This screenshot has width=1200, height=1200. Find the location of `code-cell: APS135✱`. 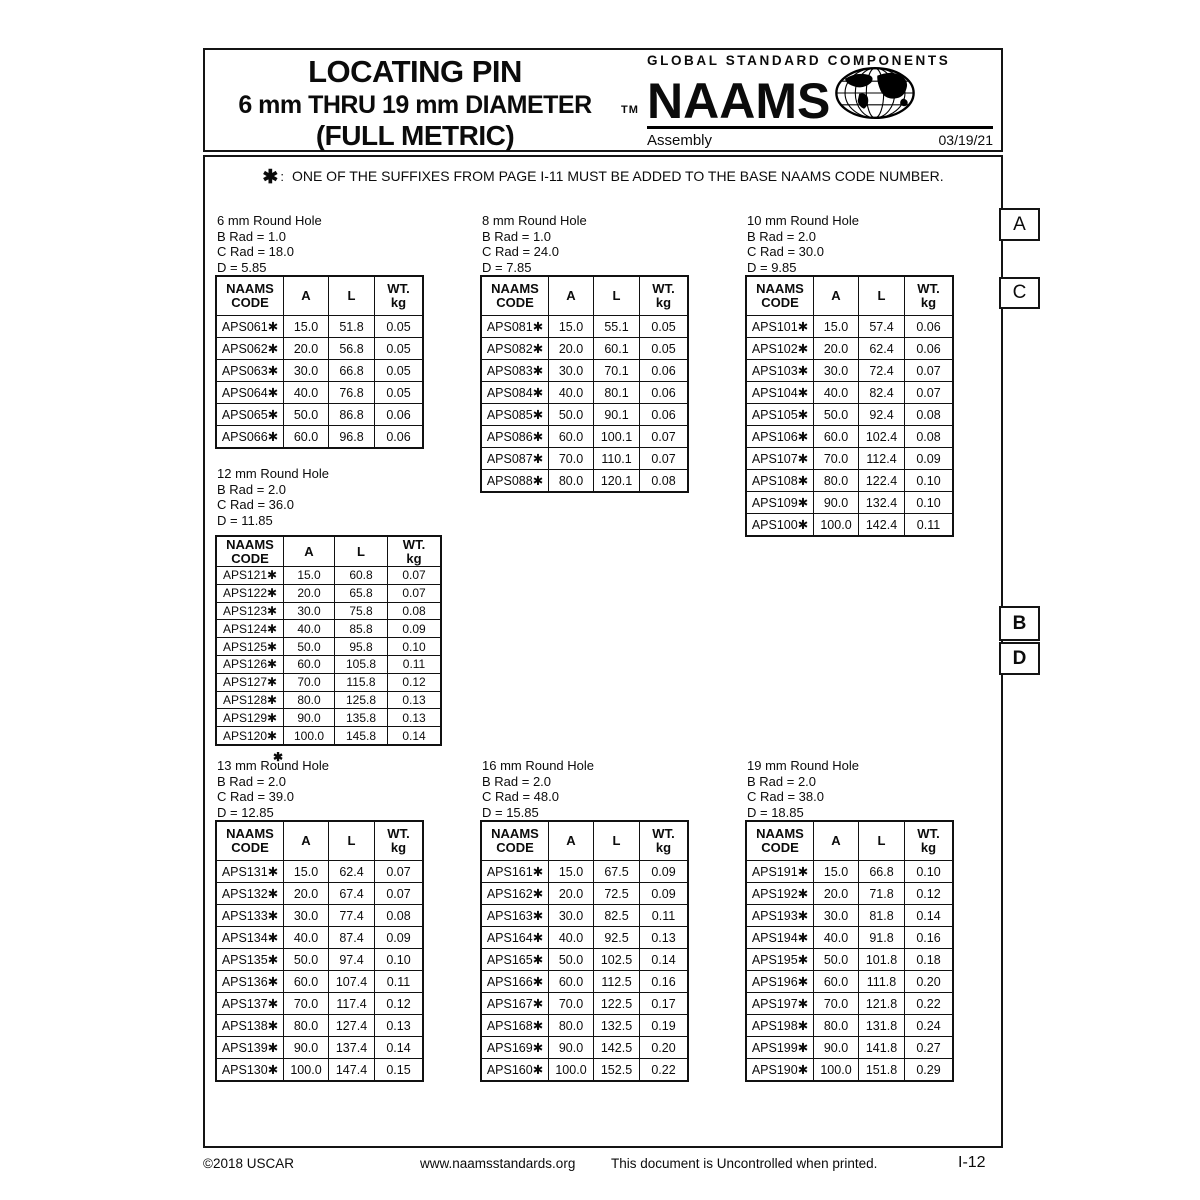

code-cell: APS135✱ is located at coordinates (249, 959).